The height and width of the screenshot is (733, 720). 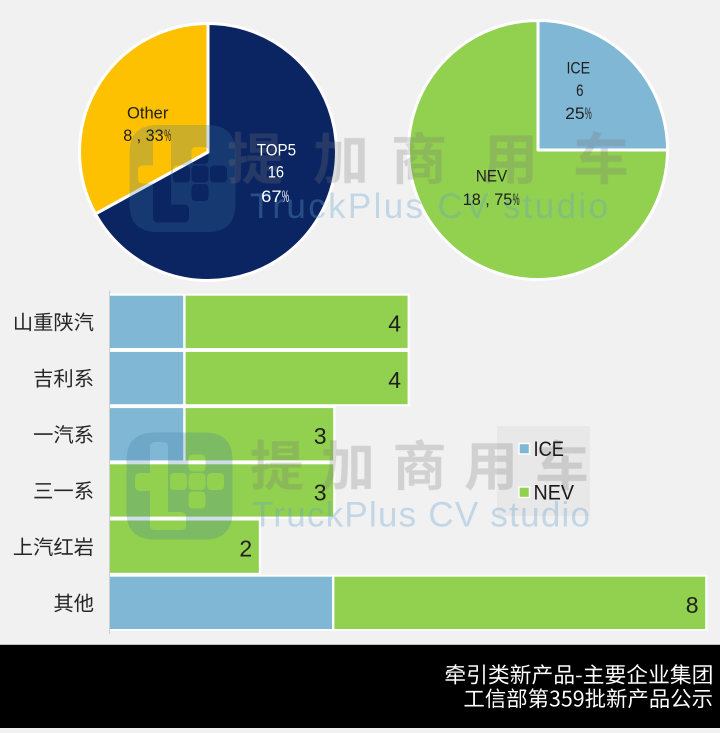 I want to click on svg-text: 16, so click(x=276, y=172).